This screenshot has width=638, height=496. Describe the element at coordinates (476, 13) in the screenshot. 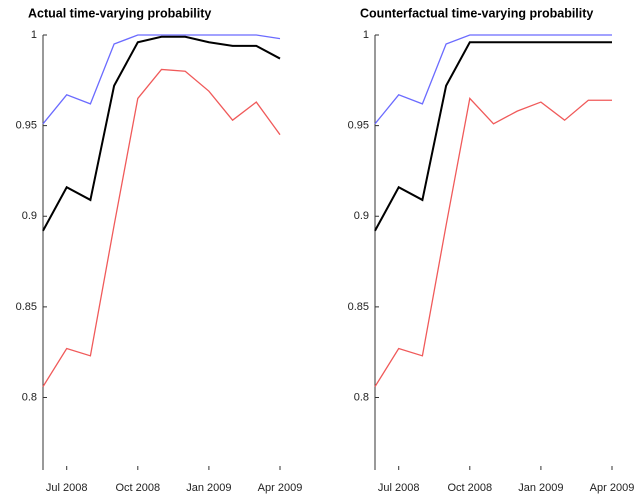

I see `chart-title: Counterfactual time-varying probability` at that location.